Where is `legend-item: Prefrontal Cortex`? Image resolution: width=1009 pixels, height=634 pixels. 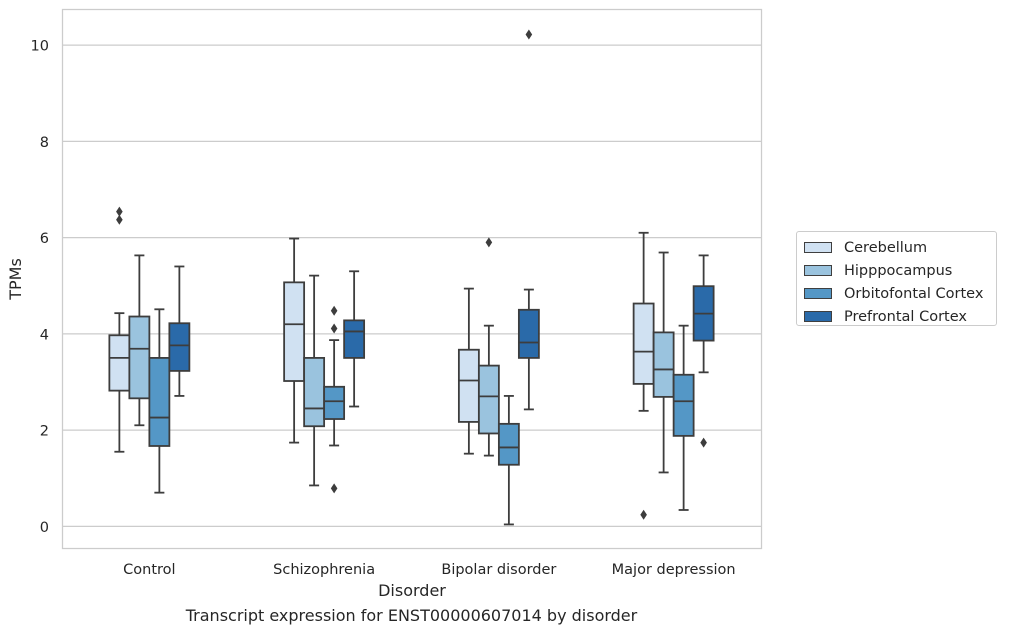
legend-item: Prefrontal Cortex is located at coordinates (900, 316).